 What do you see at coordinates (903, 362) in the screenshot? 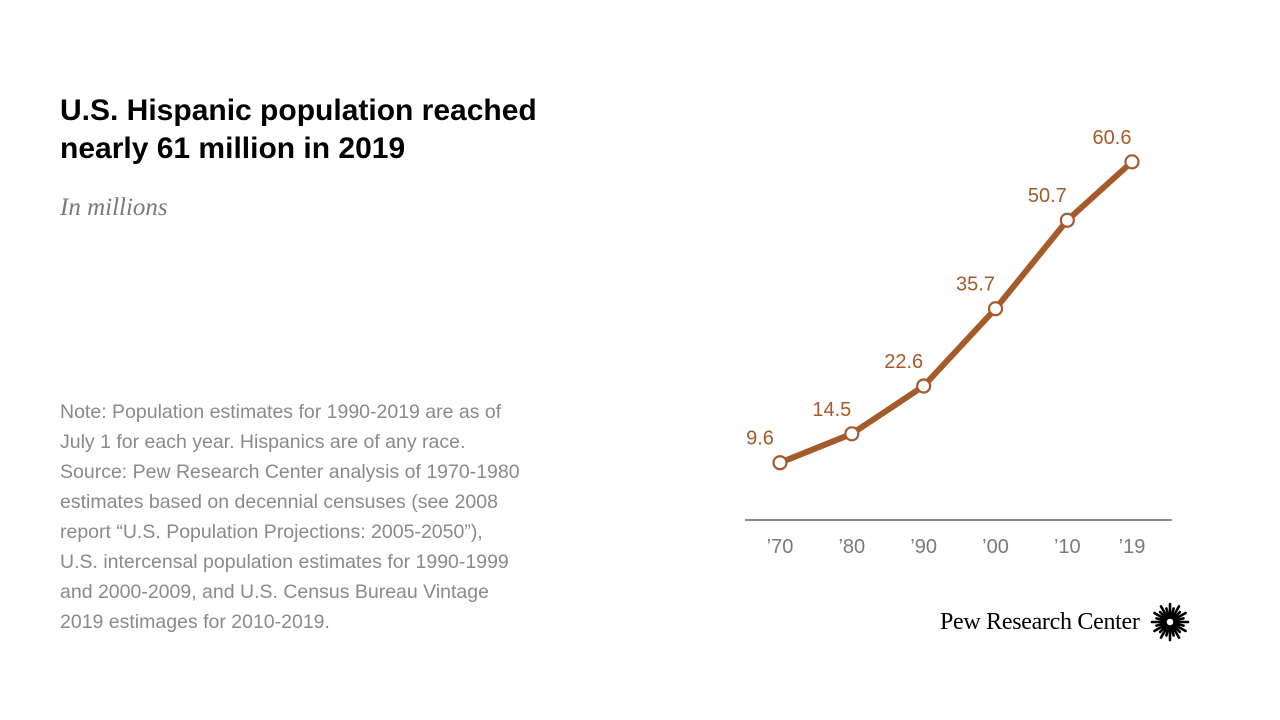
I see `data-label: 22.6` at bounding box center [903, 362].